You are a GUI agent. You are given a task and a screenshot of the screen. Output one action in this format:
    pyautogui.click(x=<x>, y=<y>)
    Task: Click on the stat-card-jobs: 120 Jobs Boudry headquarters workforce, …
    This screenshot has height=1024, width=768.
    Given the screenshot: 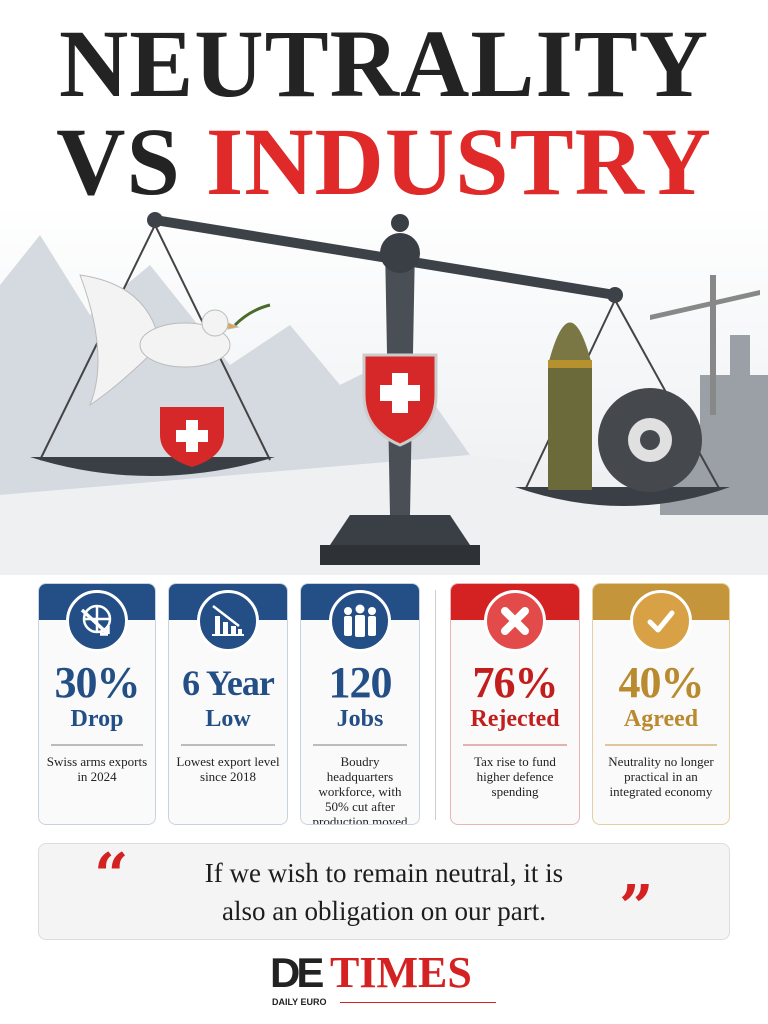 What is the action you would take?
    pyautogui.click(x=360, y=704)
    